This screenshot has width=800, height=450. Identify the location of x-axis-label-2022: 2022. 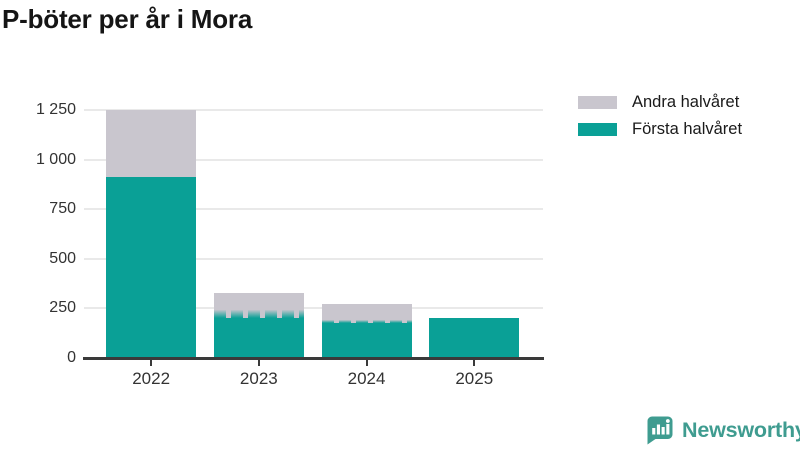
(151, 378).